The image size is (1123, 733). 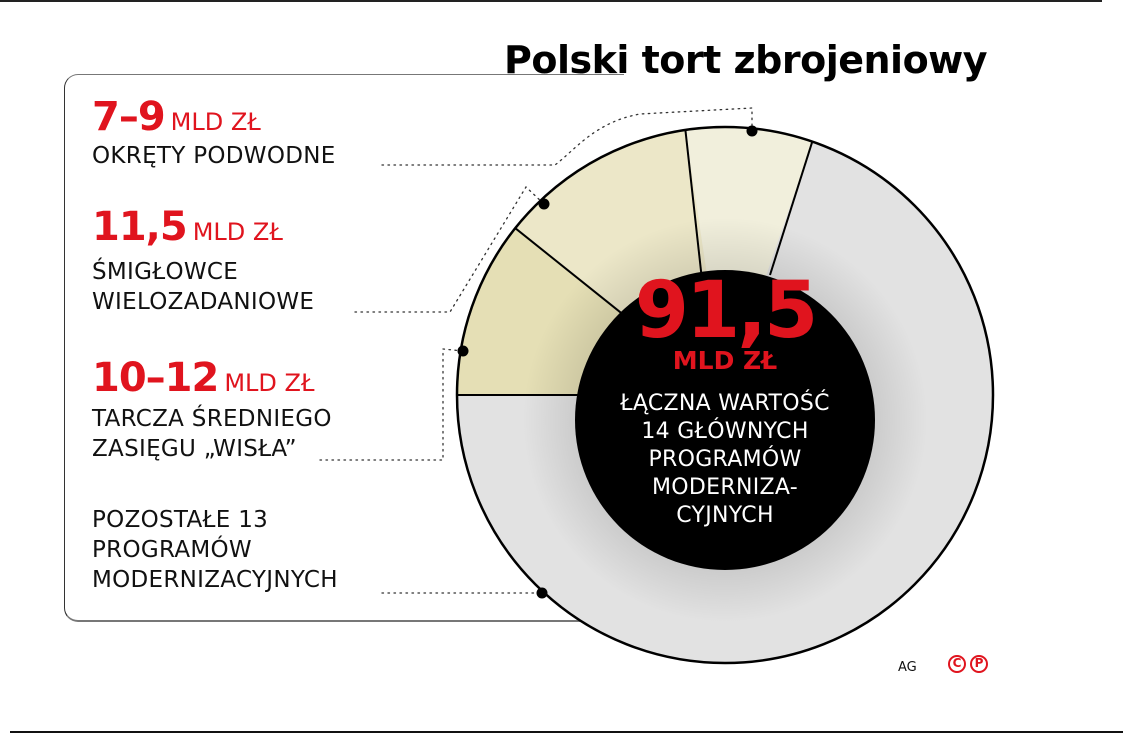 I want to click on total-value: 91,5, so click(x=726, y=311).